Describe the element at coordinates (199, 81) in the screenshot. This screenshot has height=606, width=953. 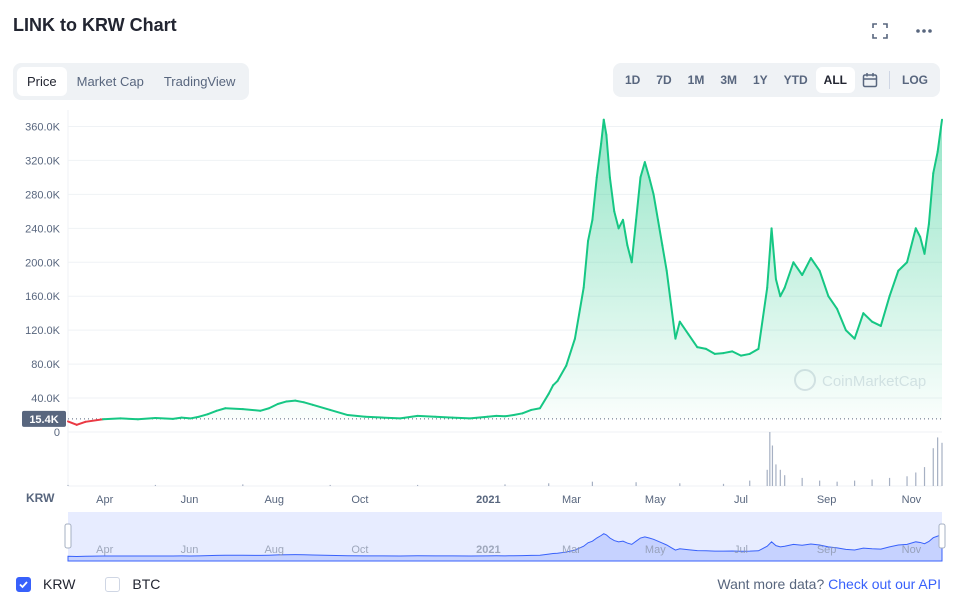
I see `tab-tradingview: TradingView` at that location.